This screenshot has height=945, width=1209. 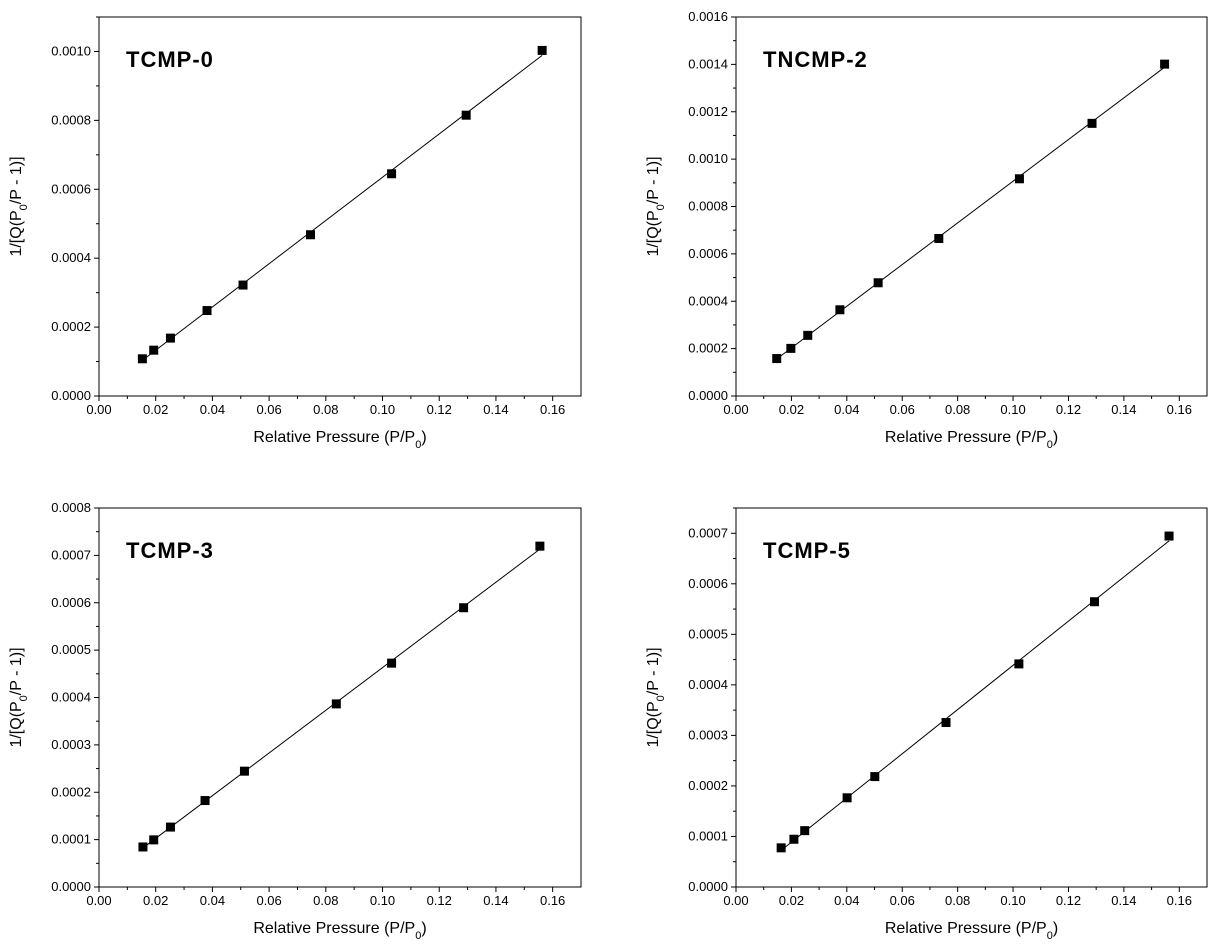 I want to click on panel-title: TCMP-0, so click(x=170, y=59).